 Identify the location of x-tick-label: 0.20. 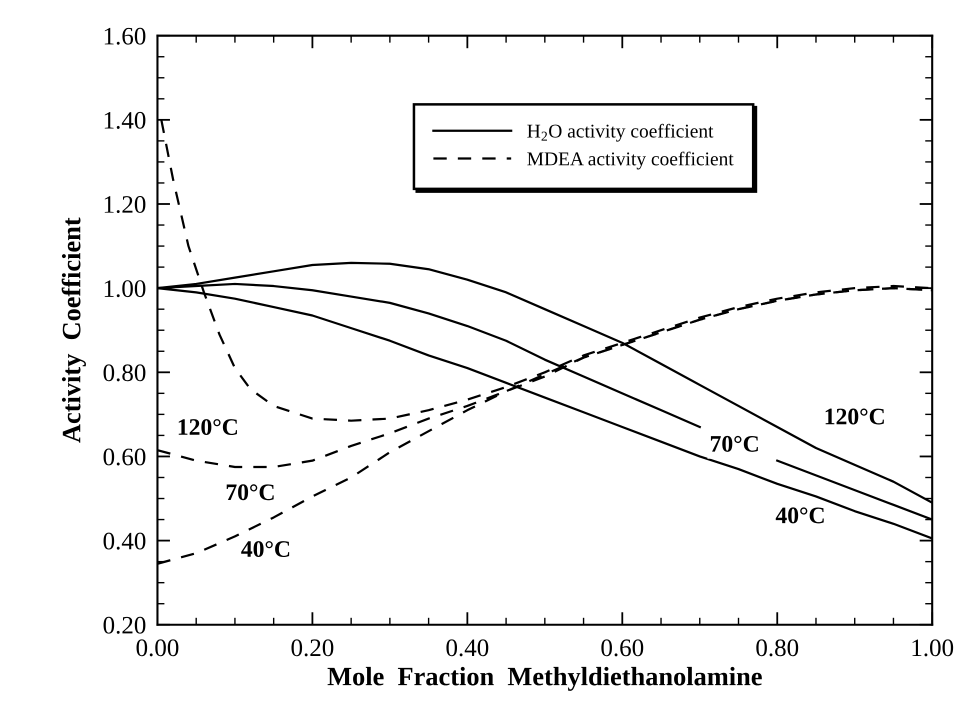
(312, 647).